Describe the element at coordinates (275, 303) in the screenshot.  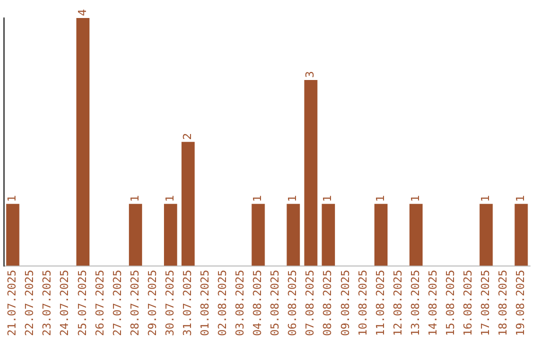
I see `x-tick-label: 05.08.2025` at that location.